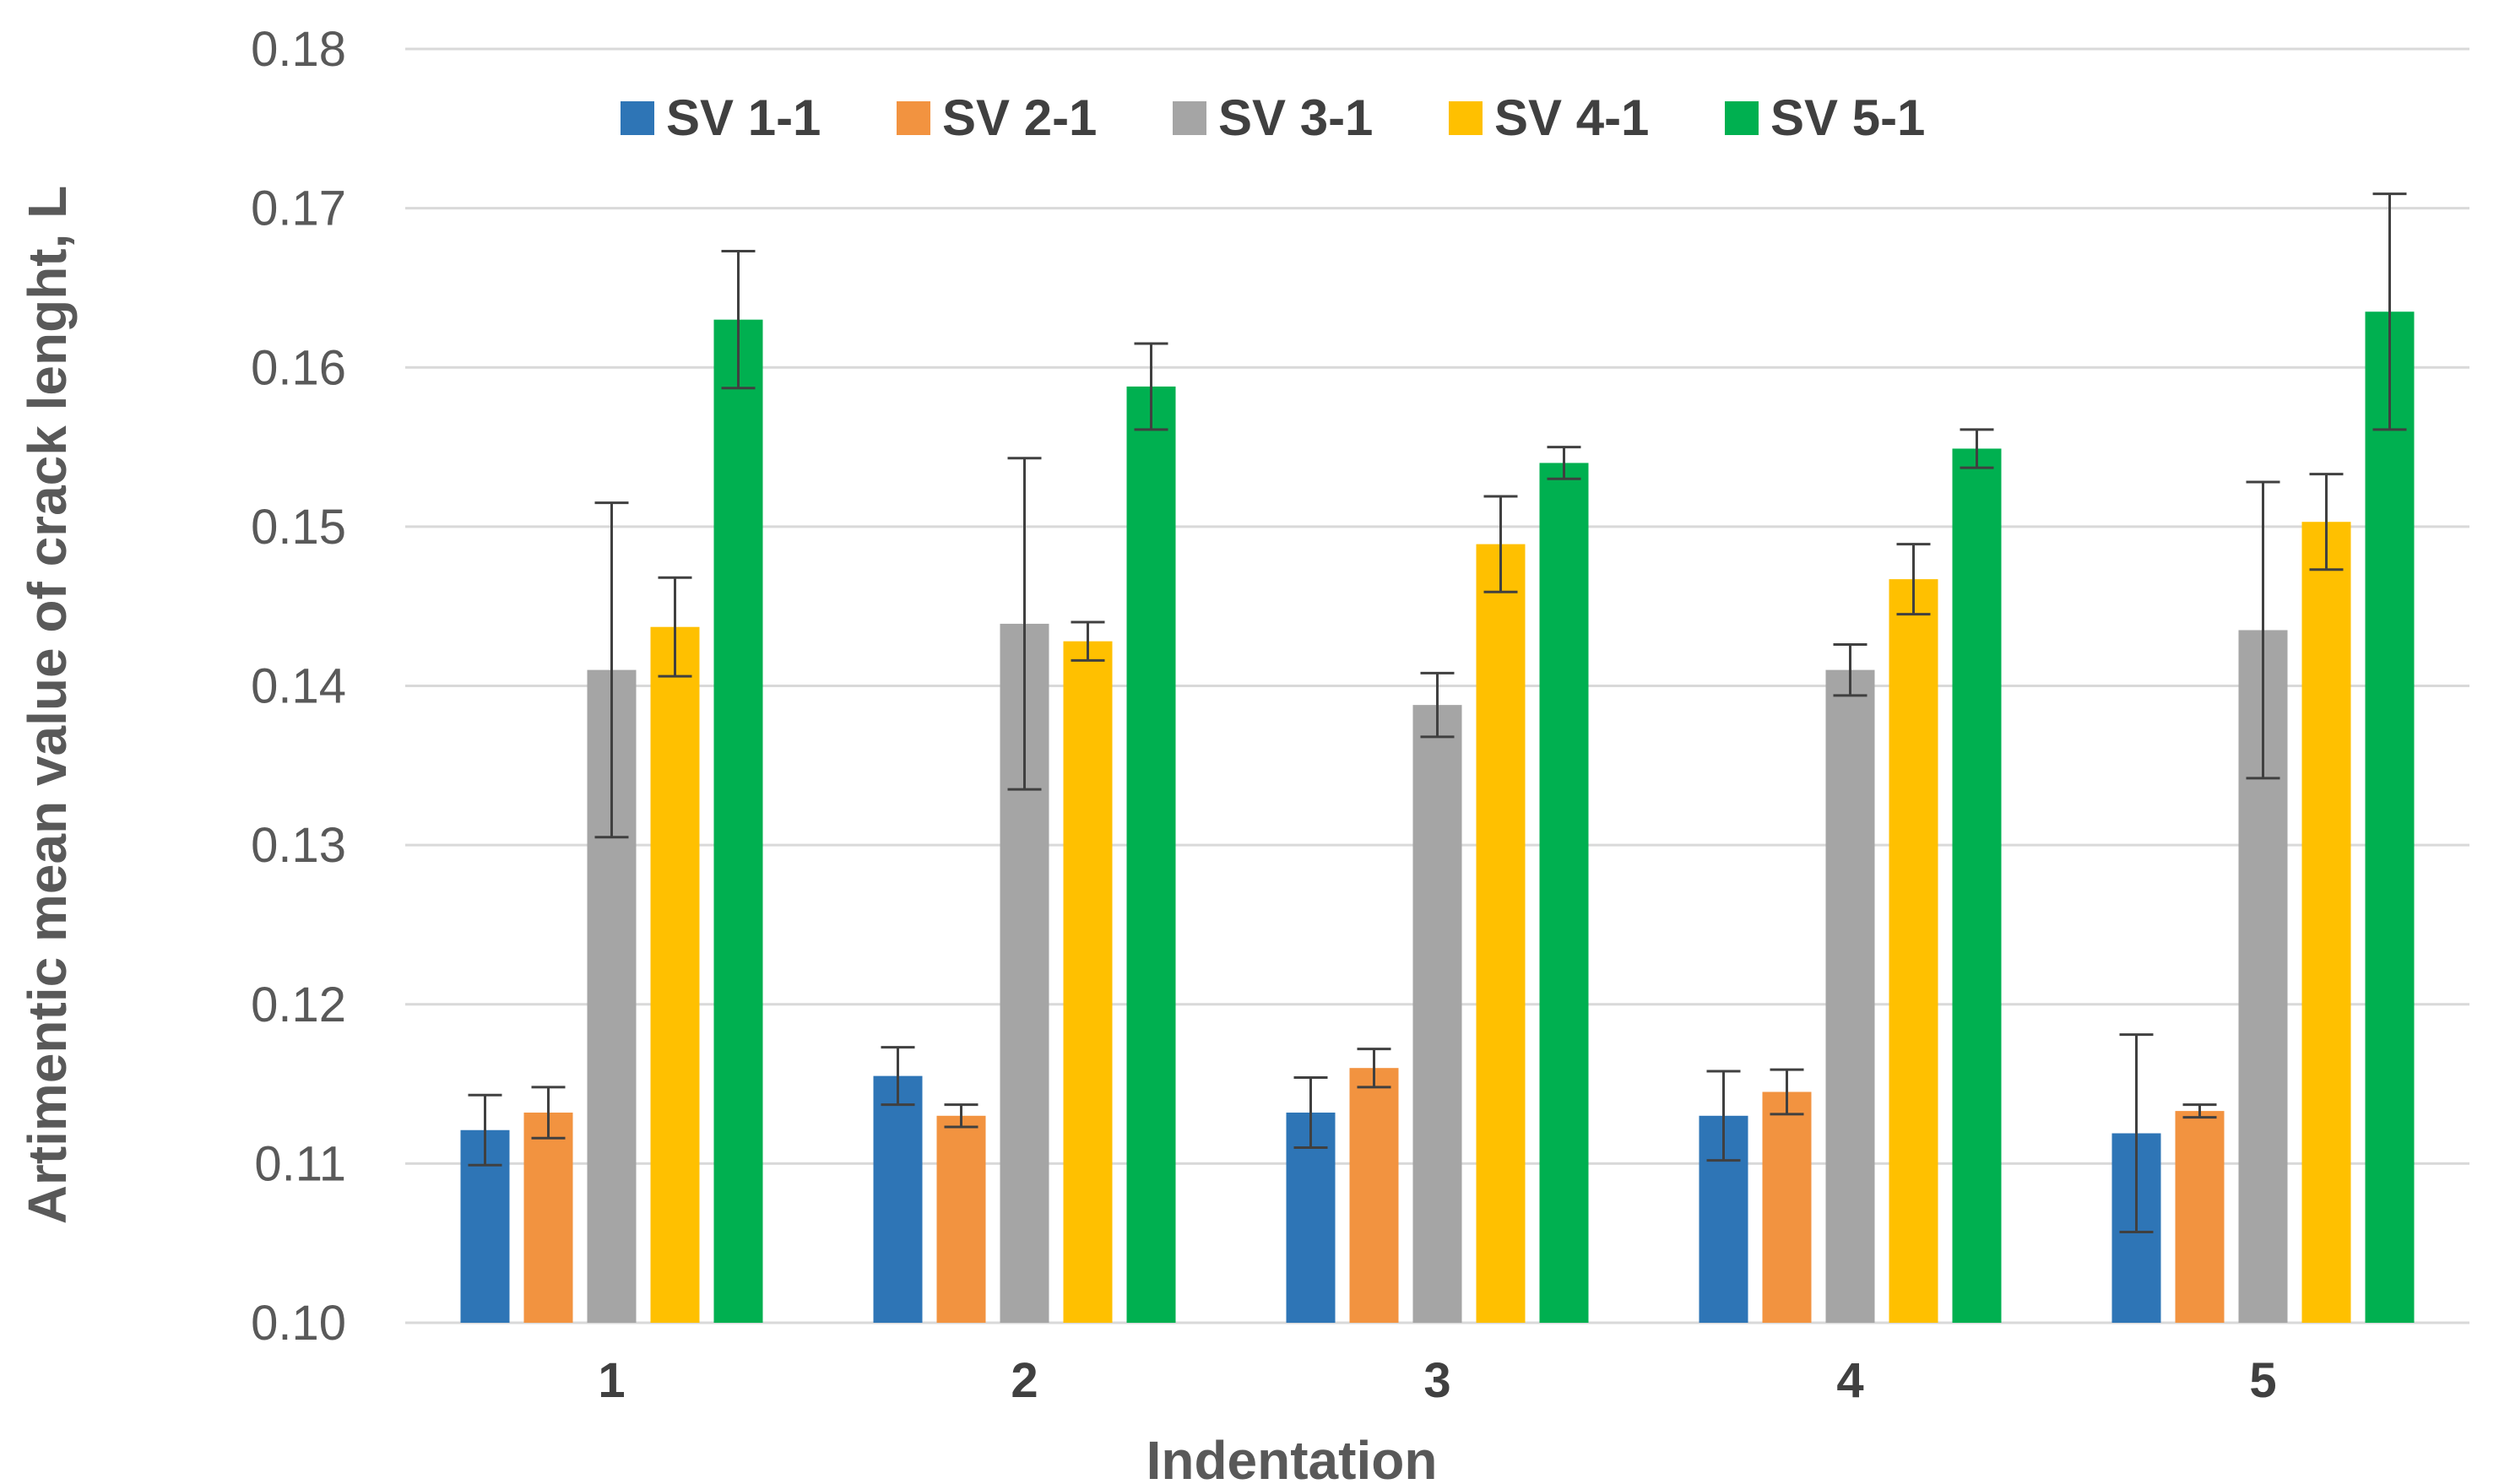 This screenshot has height=1484, width=2499. What do you see at coordinates (1019, 117) in the screenshot?
I see `legend-label: SV 2-1` at bounding box center [1019, 117].